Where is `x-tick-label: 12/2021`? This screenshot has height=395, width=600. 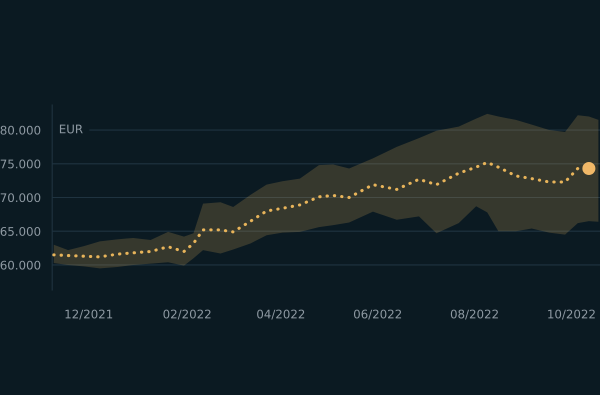 x-tick-label: 12/2021 is located at coordinates (88, 315).